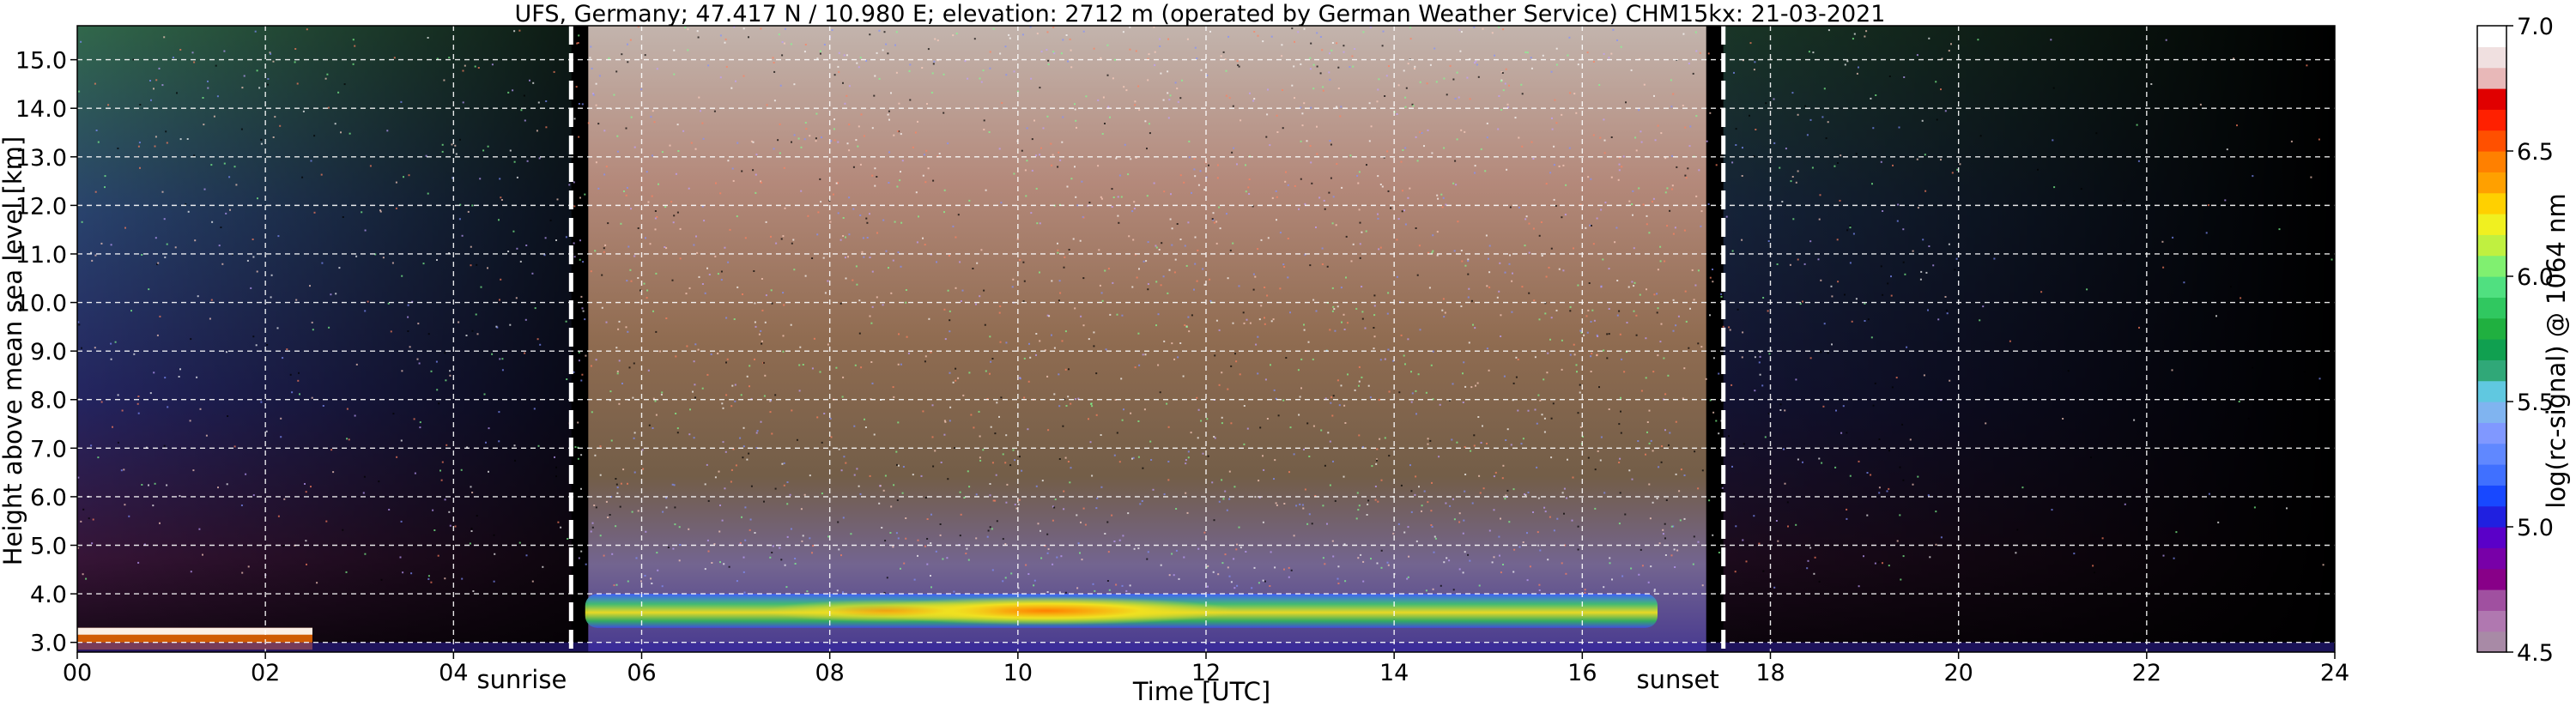 This screenshot has width=2576, height=707. Describe the element at coordinates (1206, 647) in the screenshot. I see `ground-level-band` at that location.